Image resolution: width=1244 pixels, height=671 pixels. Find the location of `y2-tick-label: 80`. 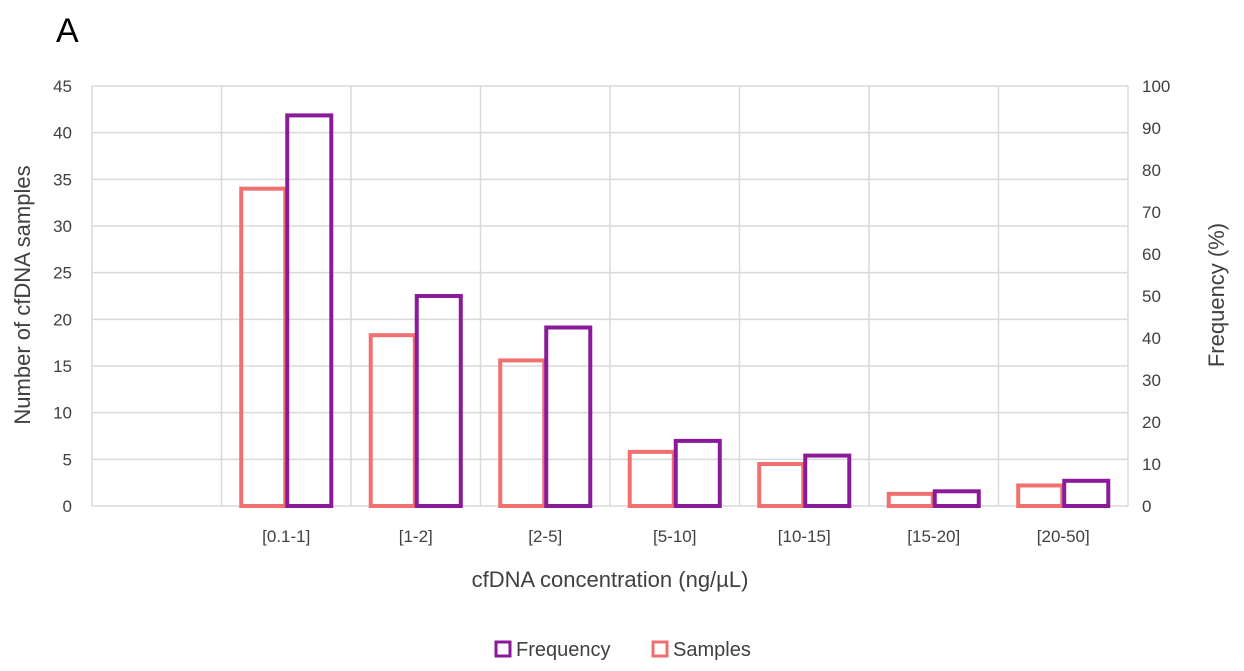

y2-tick-label: 80 is located at coordinates (1151, 170).